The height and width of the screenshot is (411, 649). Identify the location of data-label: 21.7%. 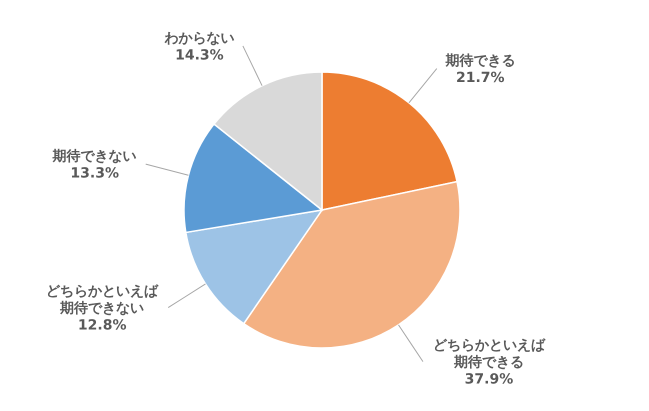
(480, 78).